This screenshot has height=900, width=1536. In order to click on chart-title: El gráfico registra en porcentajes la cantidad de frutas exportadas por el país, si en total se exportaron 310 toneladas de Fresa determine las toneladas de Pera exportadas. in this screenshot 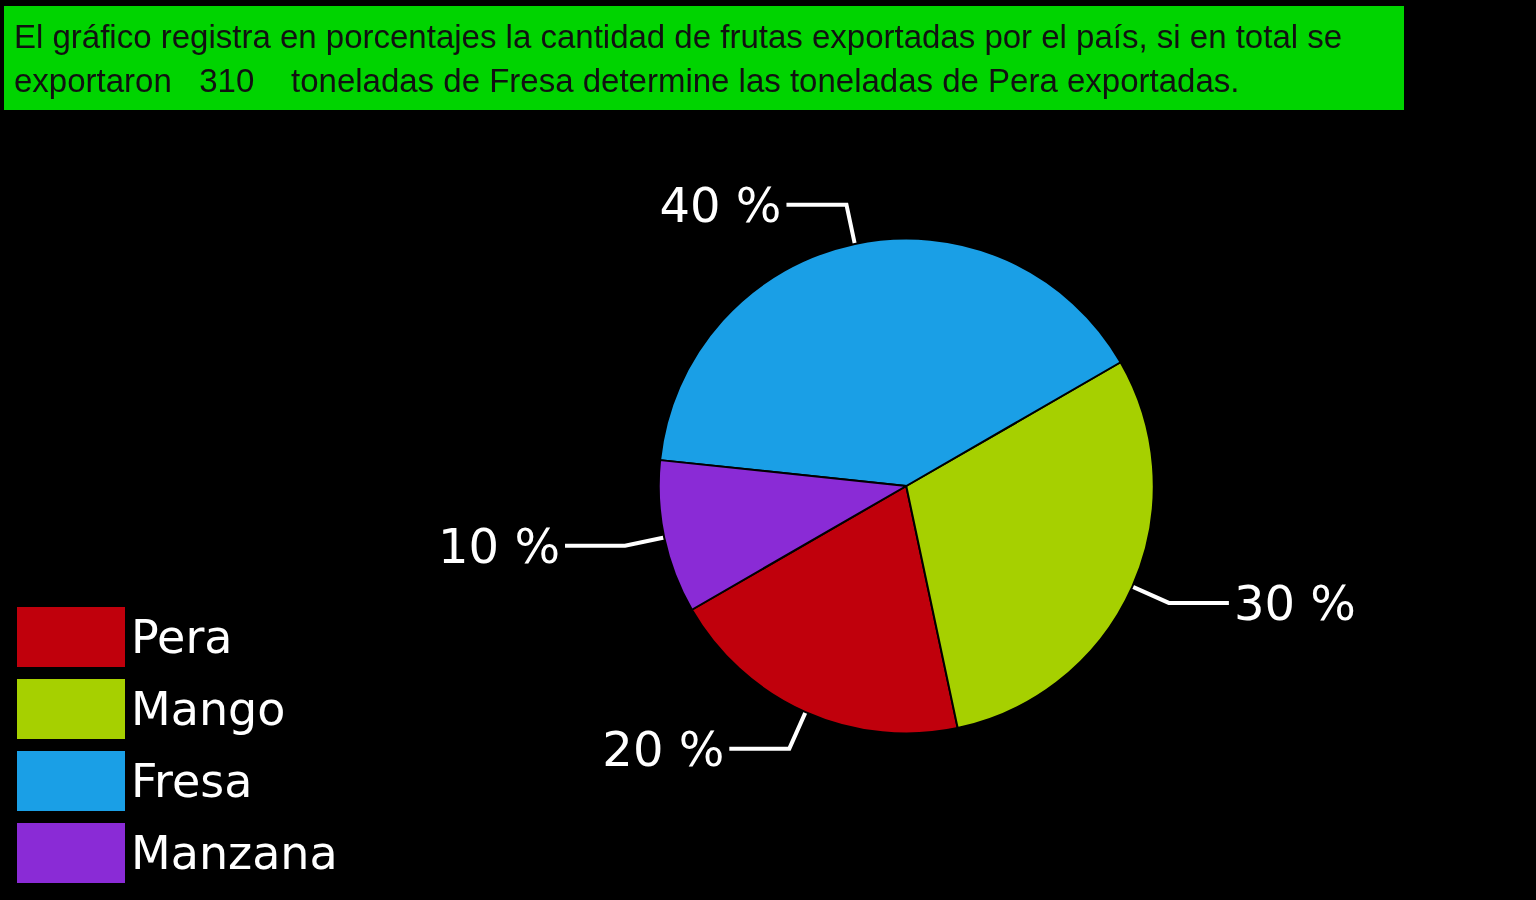, I will do `click(683, 58)`.